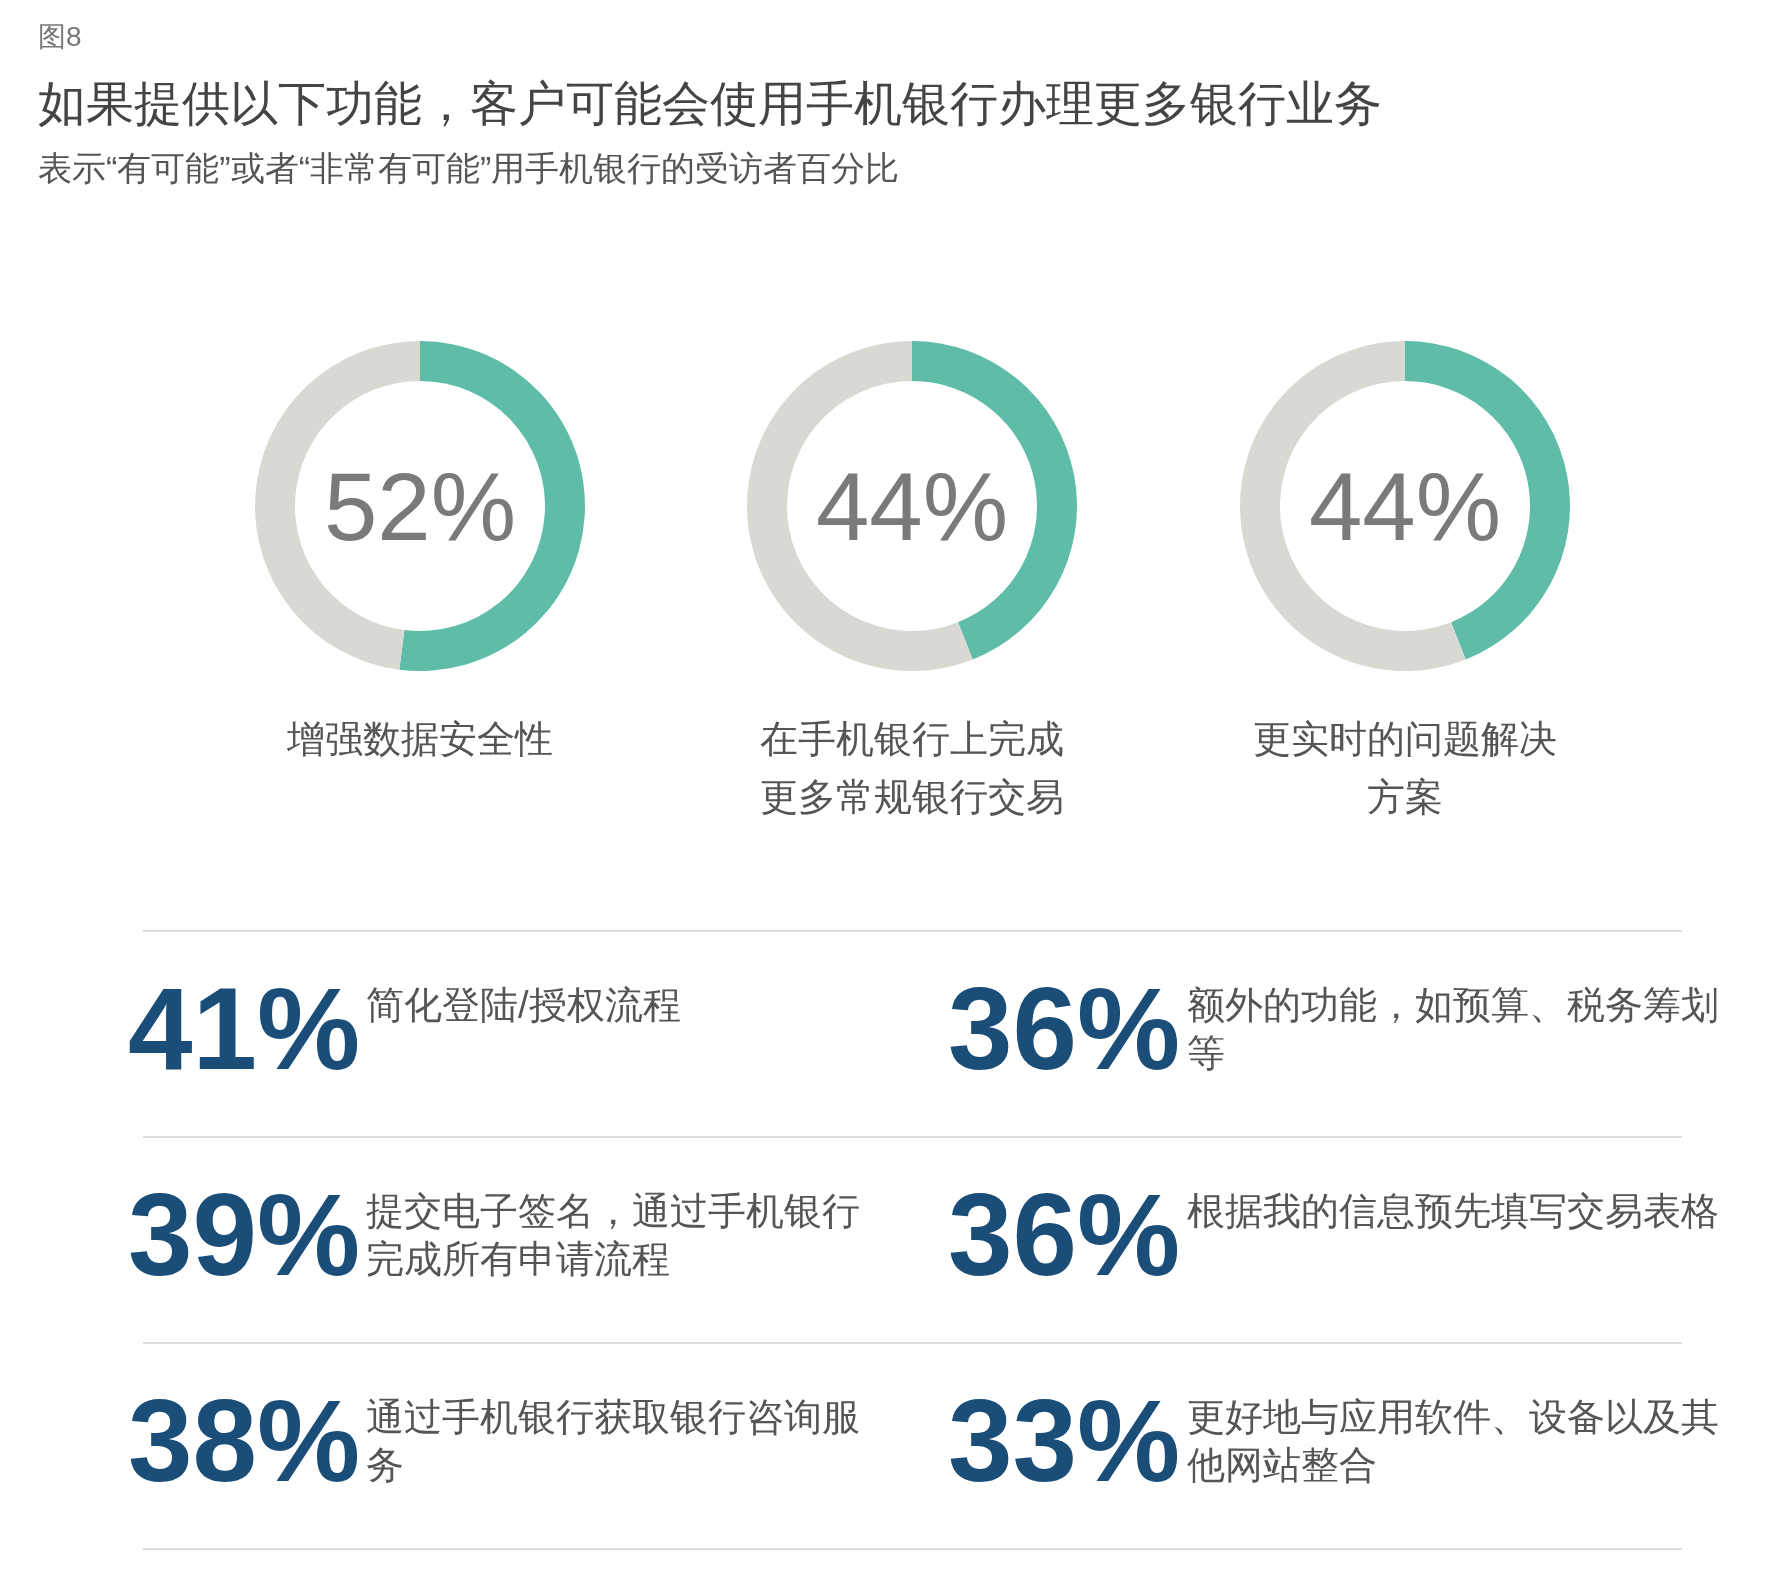 This screenshot has width=1772, height=1570. Describe the element at coordinates (1453, 1211) in the screenshot. I see `category-label: 根据我的信息预先填写交易表格` at that location.